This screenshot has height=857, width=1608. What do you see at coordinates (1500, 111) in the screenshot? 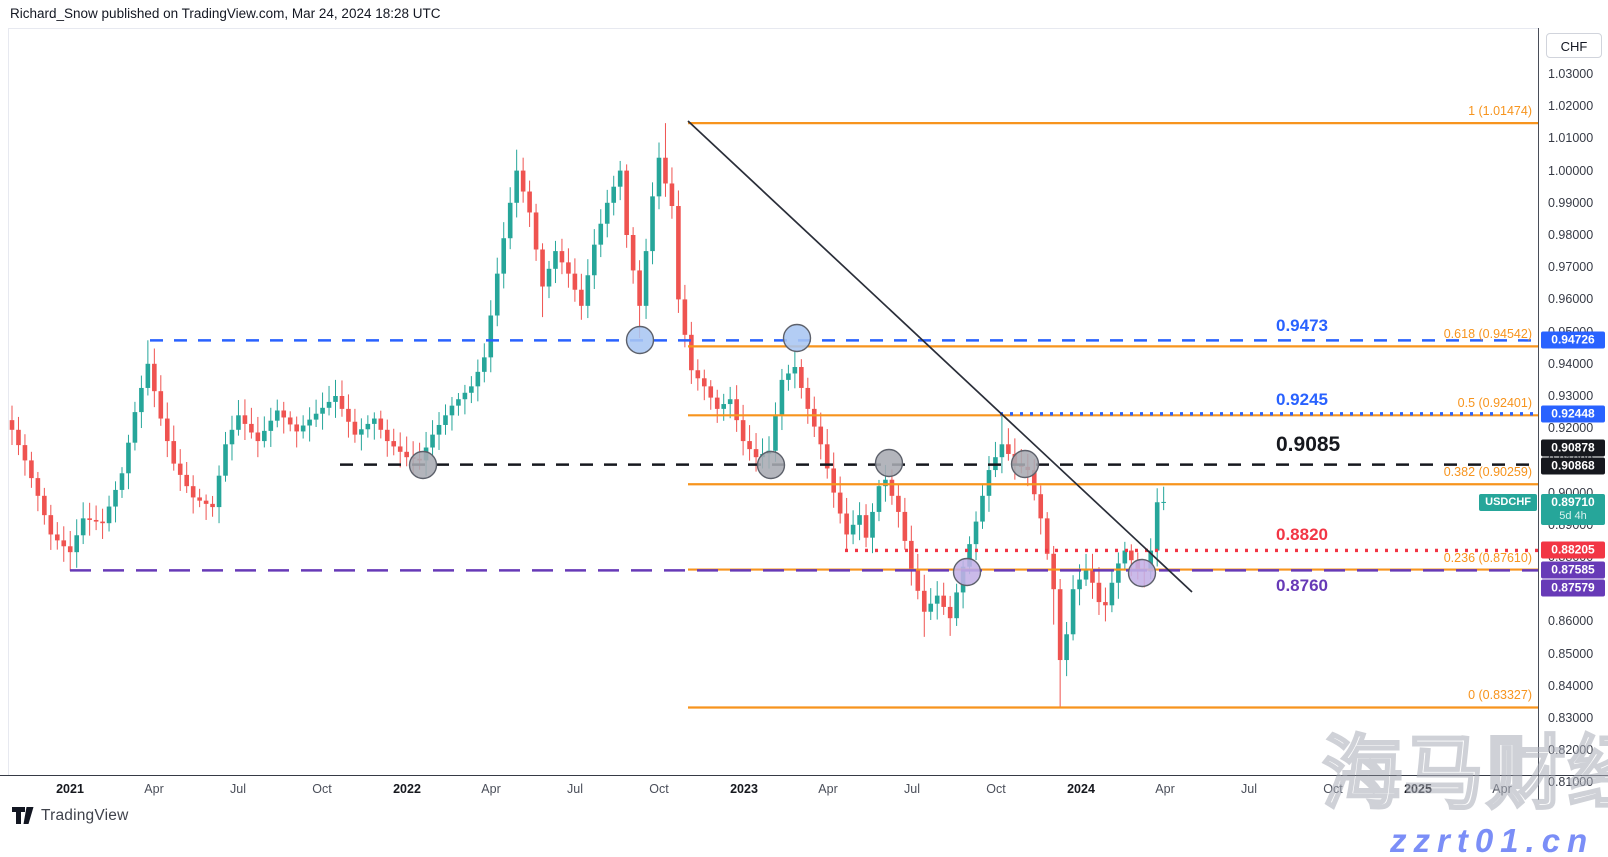
I see `fib-label: 1 (1.01474)` at bounding box center [1500, 111].